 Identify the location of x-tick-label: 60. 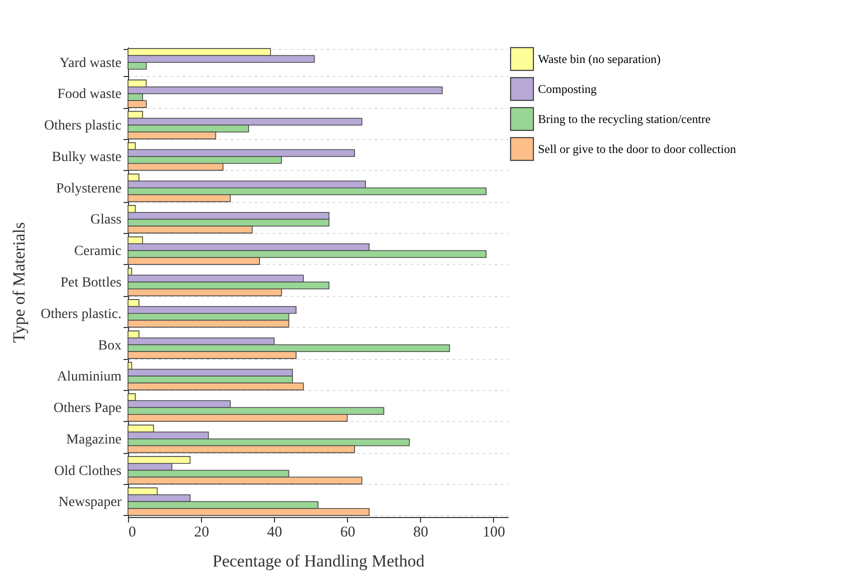
(348, 532).